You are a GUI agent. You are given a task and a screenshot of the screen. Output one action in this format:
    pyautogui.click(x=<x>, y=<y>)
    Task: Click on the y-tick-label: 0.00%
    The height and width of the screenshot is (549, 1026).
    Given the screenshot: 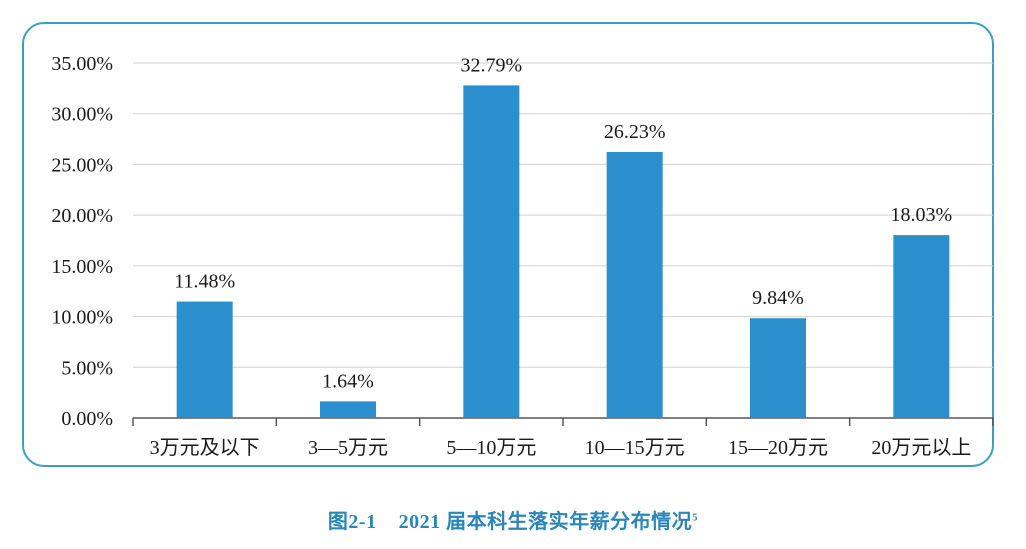 What is the action you would take?
    pyautogui.click(x=87, y=419)
    